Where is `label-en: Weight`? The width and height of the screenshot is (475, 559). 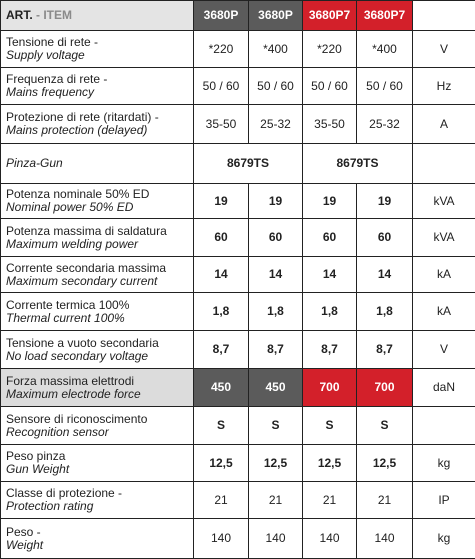 label-en: Weight is located at coordinates (97, 545).